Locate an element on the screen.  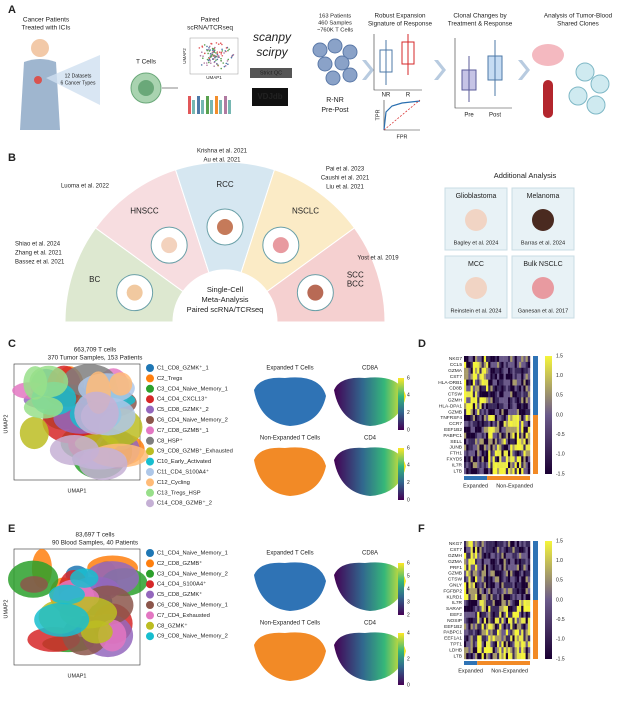
colorbar-tick: 0 is located at coordinates (408, 430).